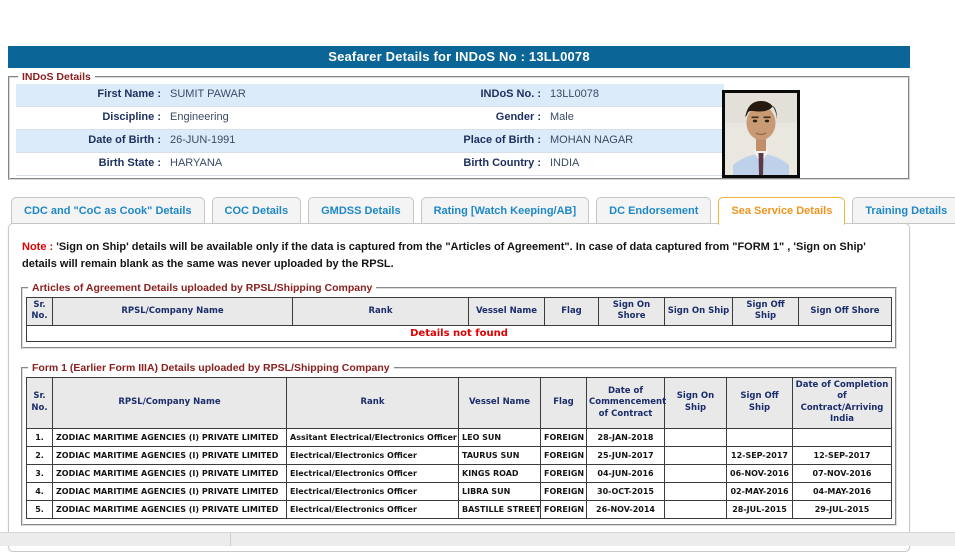 The image size is (955, 552). Describe the element at coordinates (842, 437) in the screenshot. I see `table-cell-completion` at that location.